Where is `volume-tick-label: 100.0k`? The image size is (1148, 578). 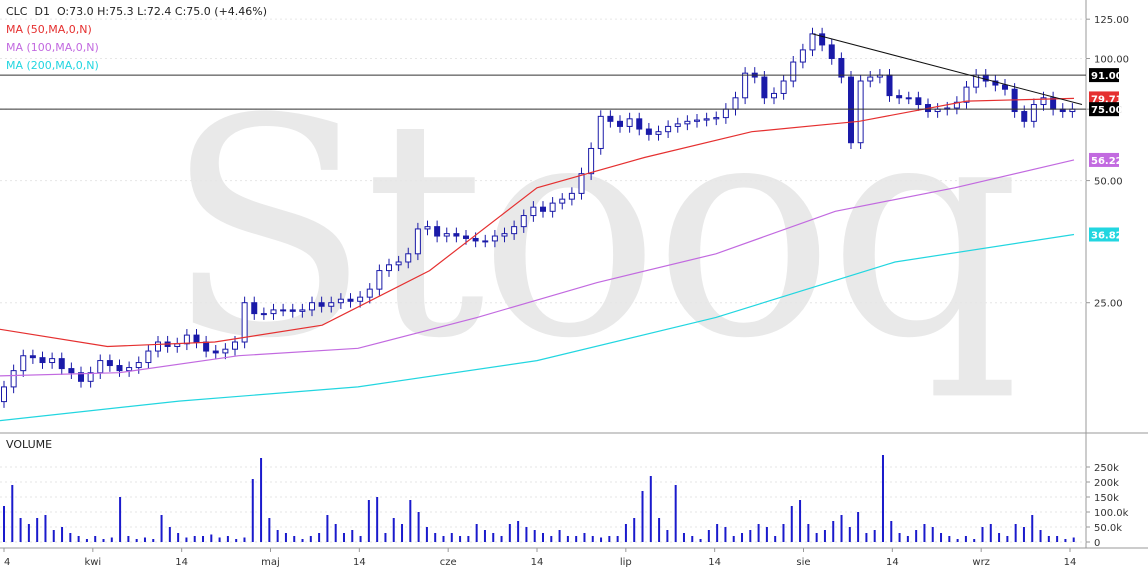
volume-tick-label: 100.0k is located at coordinates (1111, 513).